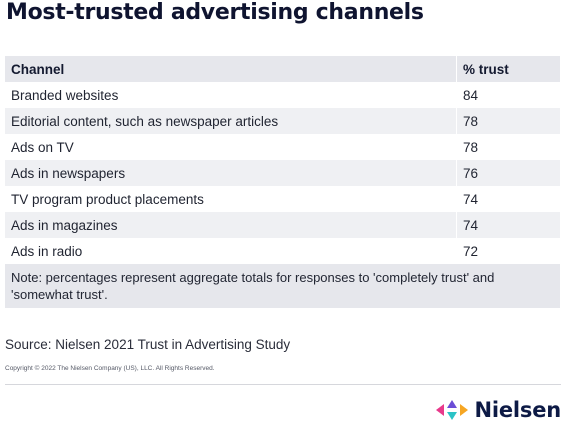 The height and width of the screenshot is (426, 569). Describe the element at coordinates (508, 173) in the screenshot. I see `trust-cell: 76` at that location.